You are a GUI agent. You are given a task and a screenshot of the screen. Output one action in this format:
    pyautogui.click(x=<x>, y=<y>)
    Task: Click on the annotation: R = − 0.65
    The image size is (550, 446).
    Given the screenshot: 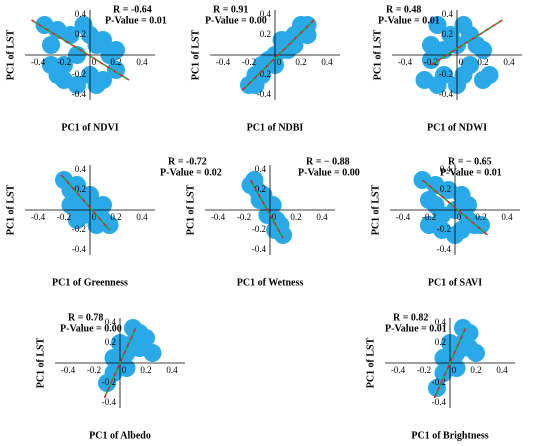 What is the action you would take?
    pyautogui.click(x=470, y=161)
    